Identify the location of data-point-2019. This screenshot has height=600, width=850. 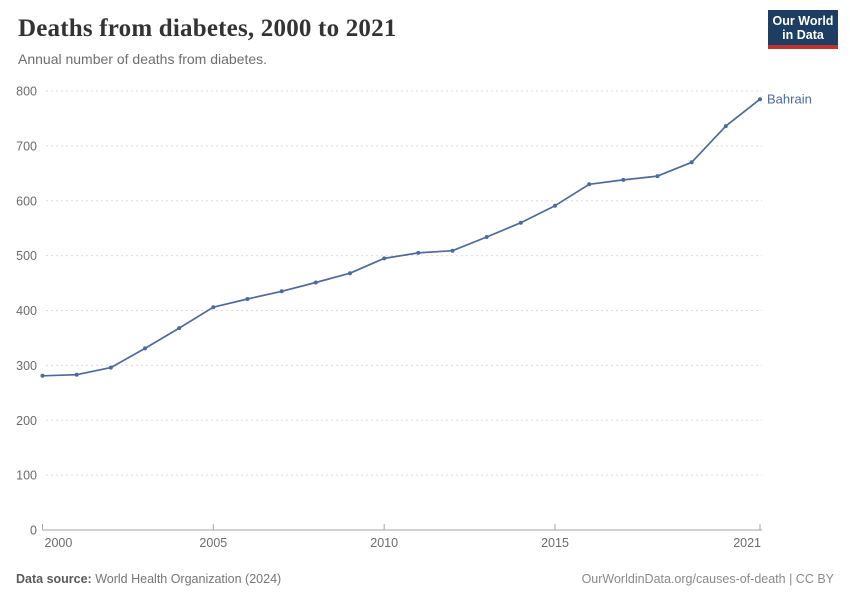
(691, 162).